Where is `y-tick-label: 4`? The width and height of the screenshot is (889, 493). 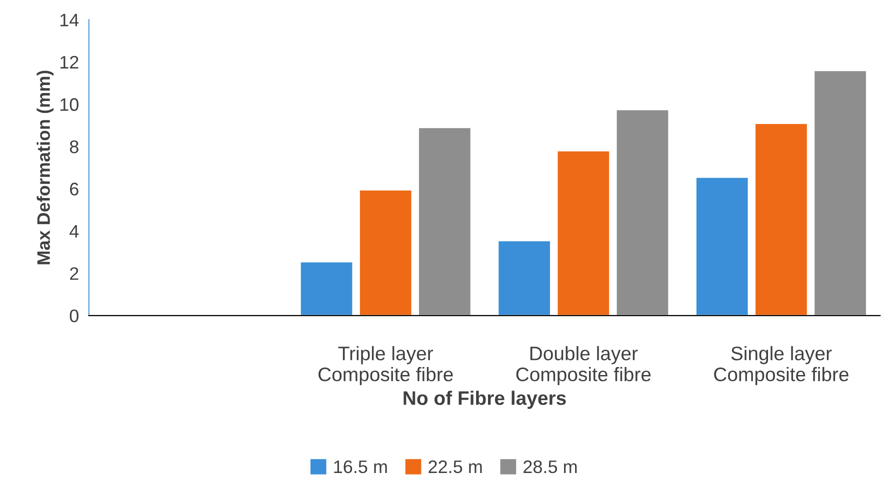 y-tick-label: 4 is located at coordinates (74, 231).